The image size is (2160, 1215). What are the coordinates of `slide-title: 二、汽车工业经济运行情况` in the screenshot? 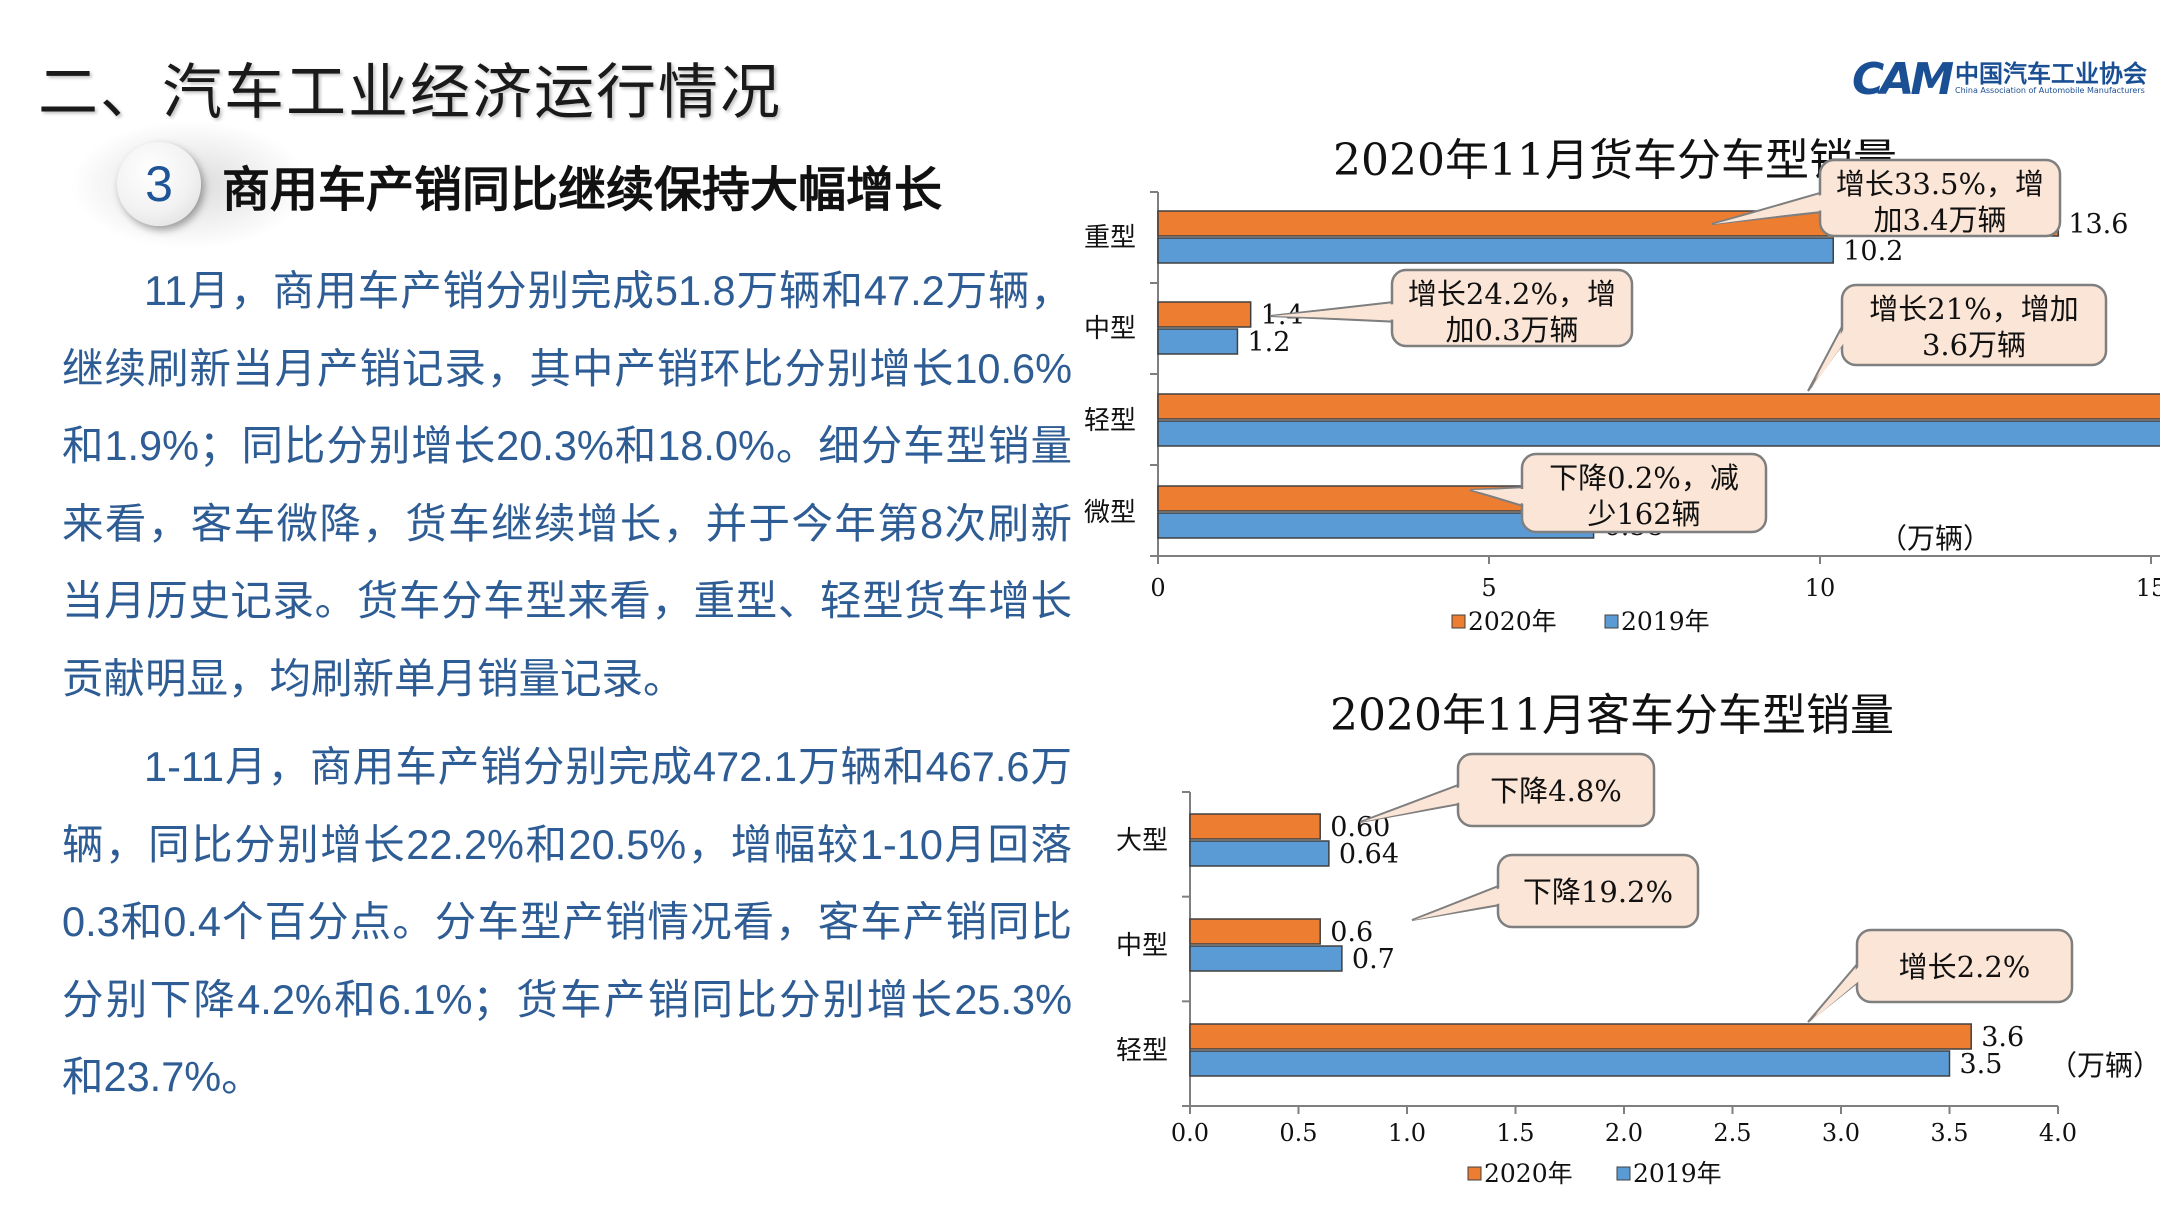 It's located at (410, 93).